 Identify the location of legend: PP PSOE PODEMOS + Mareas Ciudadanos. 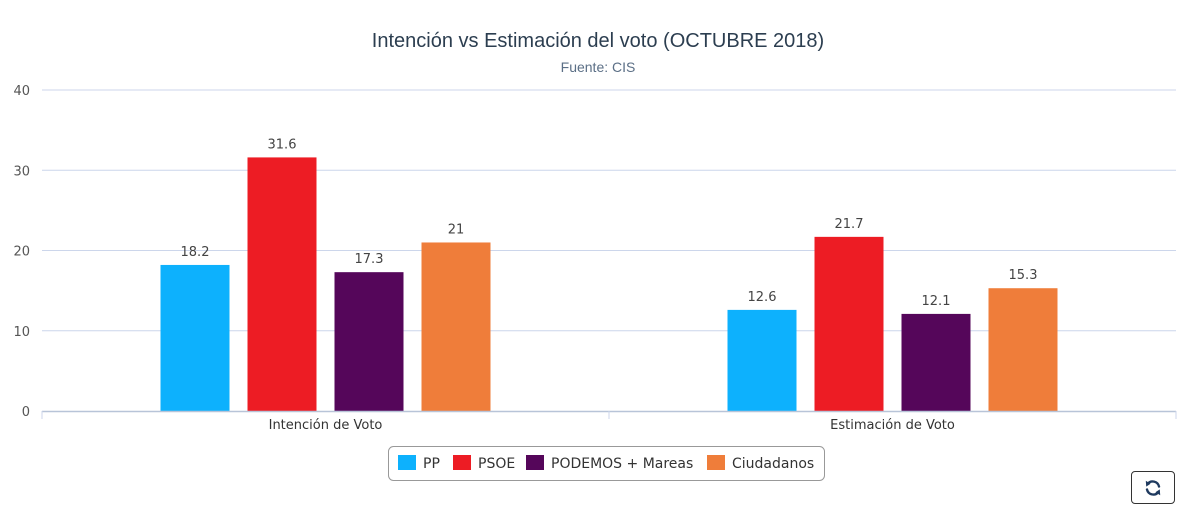
(606, 463).